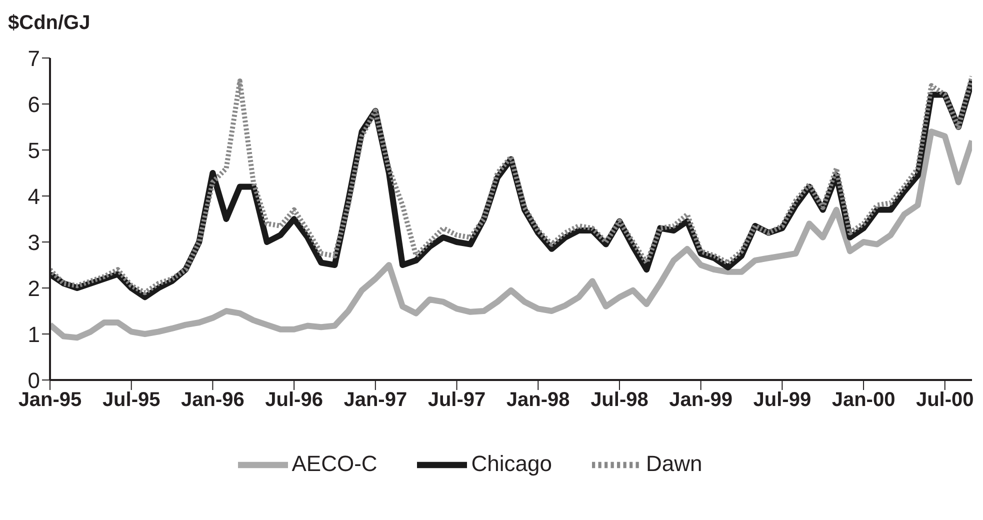 The height and width of the screenshot is (520, 983). What do you see at coordinates (131, 400) in the screenshot?
I see `x-tick-label: Jul-95` at bounding box center [131, 400].